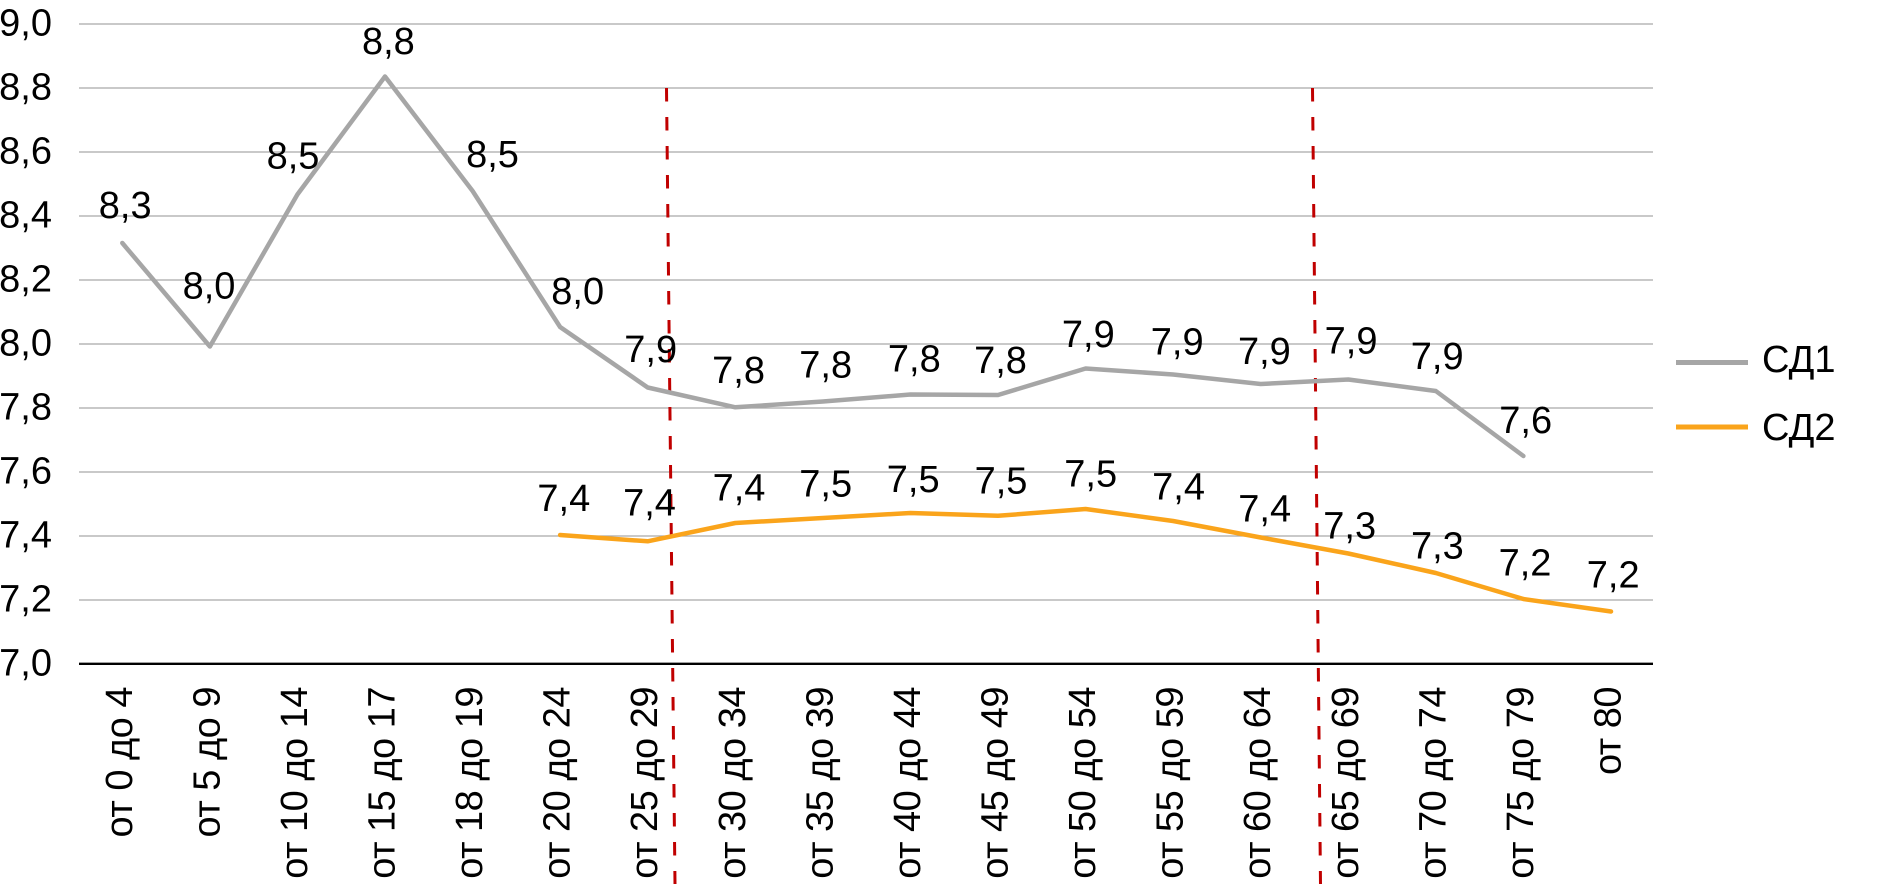  Describe the element at coordinates (470, 783) in the screenshot. I see `svg-text: от 18 до 19` at that location.